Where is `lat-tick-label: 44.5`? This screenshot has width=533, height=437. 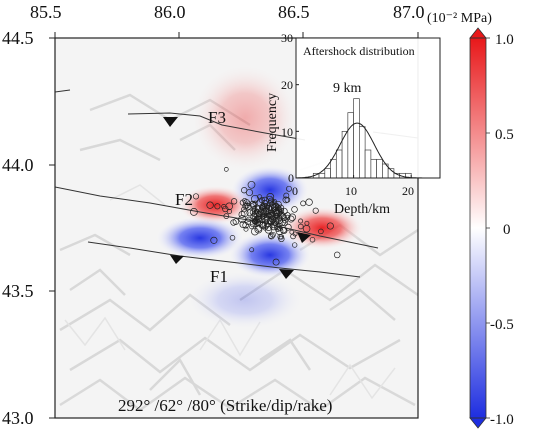 lat-tick-label: 44.5 is located at coordinates (18, 38).